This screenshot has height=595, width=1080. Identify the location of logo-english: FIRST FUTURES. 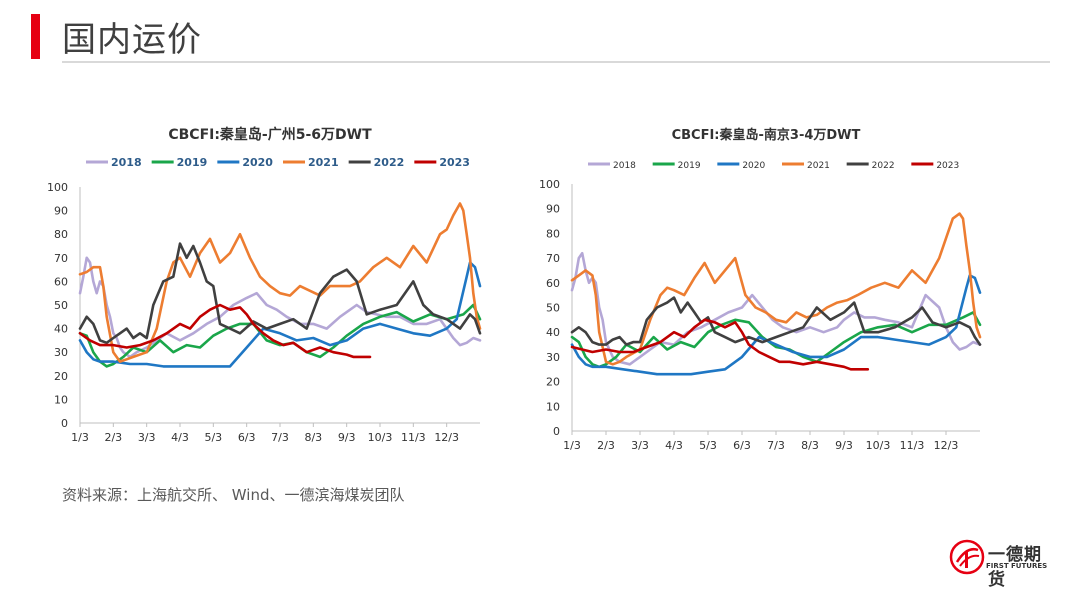
(1017, 566).